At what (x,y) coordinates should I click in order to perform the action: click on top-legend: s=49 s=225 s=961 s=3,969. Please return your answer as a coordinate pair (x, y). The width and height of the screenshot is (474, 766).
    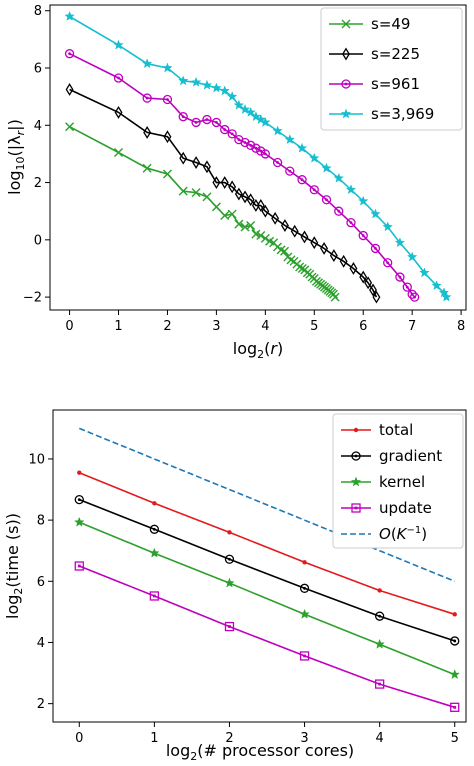
    Looking at the image, I should click on (391, 69).